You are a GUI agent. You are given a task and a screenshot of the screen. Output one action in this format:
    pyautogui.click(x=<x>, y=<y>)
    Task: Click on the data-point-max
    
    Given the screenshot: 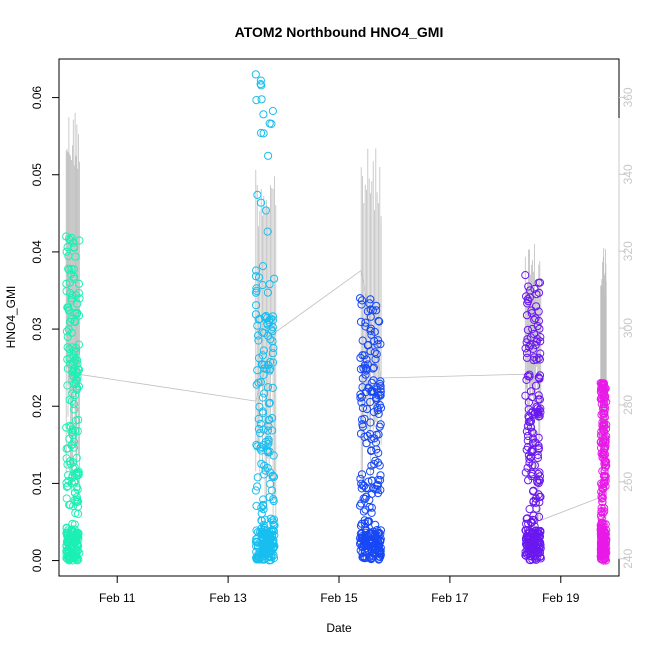 What is the action you would take?
    pyautogui.click(x=525, y=275)
    